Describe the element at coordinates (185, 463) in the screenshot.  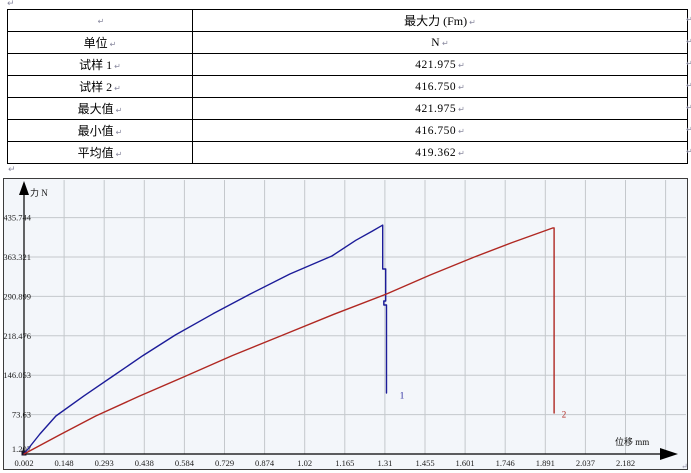
I see `x-tick-label: 0.584` at that location.